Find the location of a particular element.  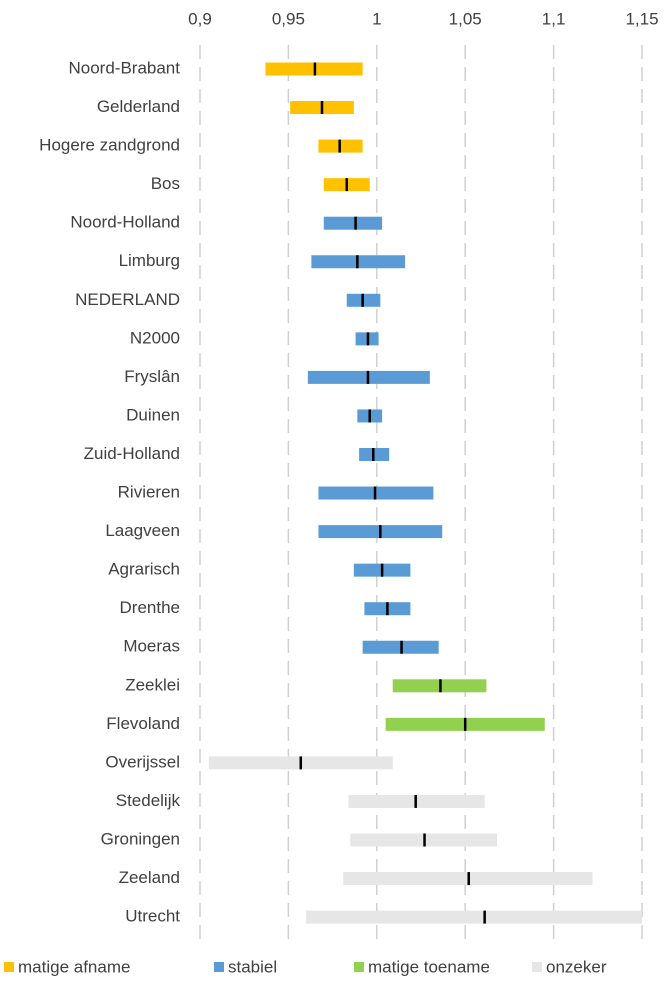

y-tick-label: Utrecht is located at coordinates (152, 916).